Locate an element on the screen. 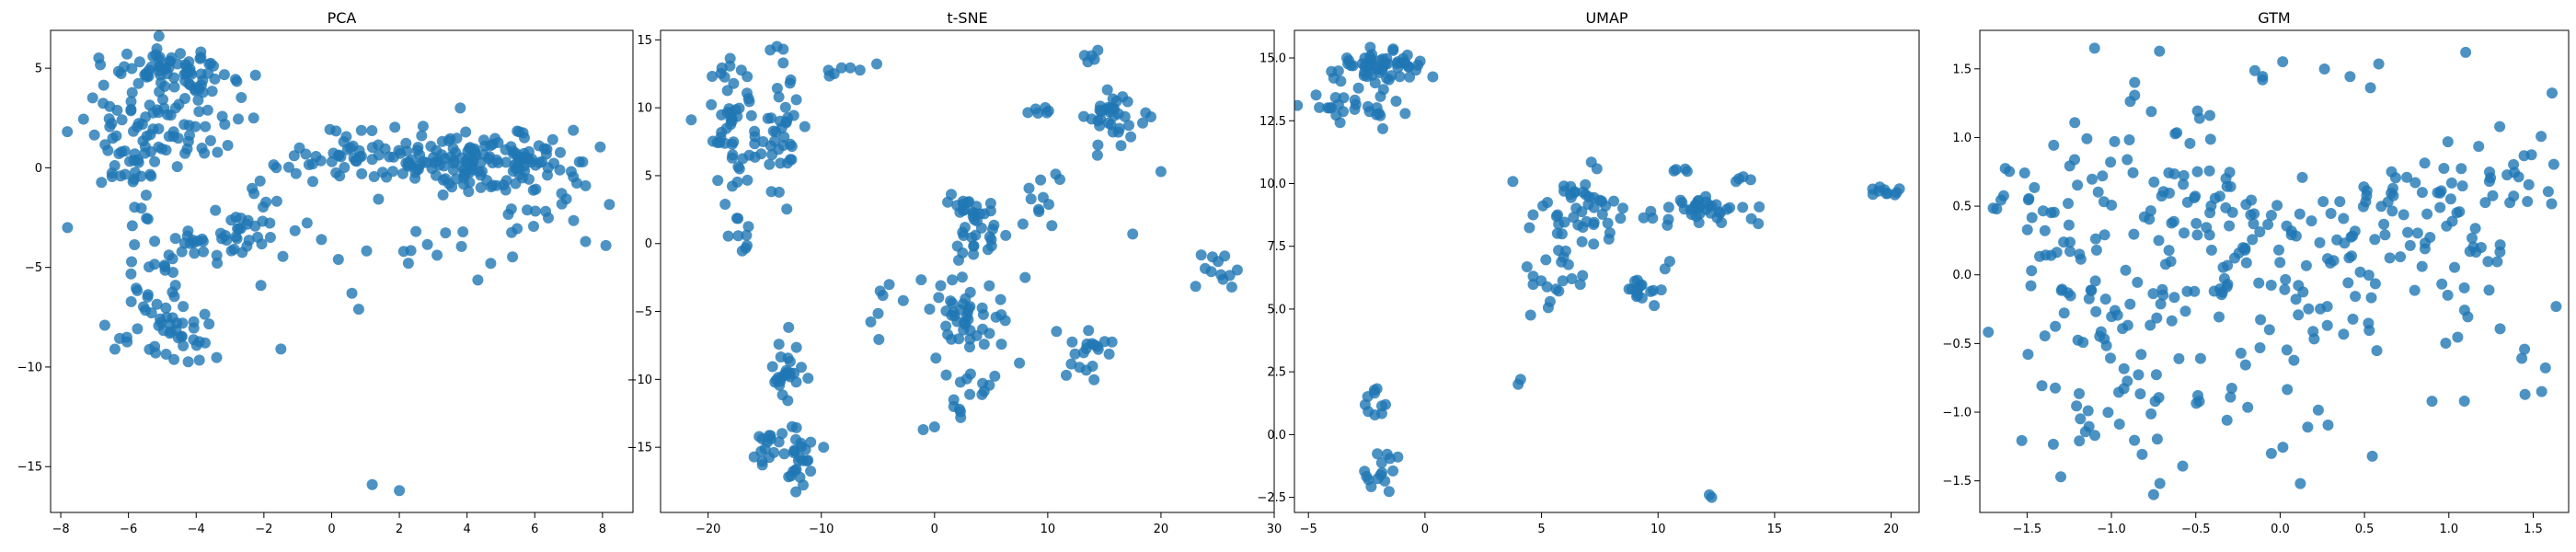 This screenshot has width=2576, height=552. y-tick-label: 2.5 is located at coordinates (1276, 373).